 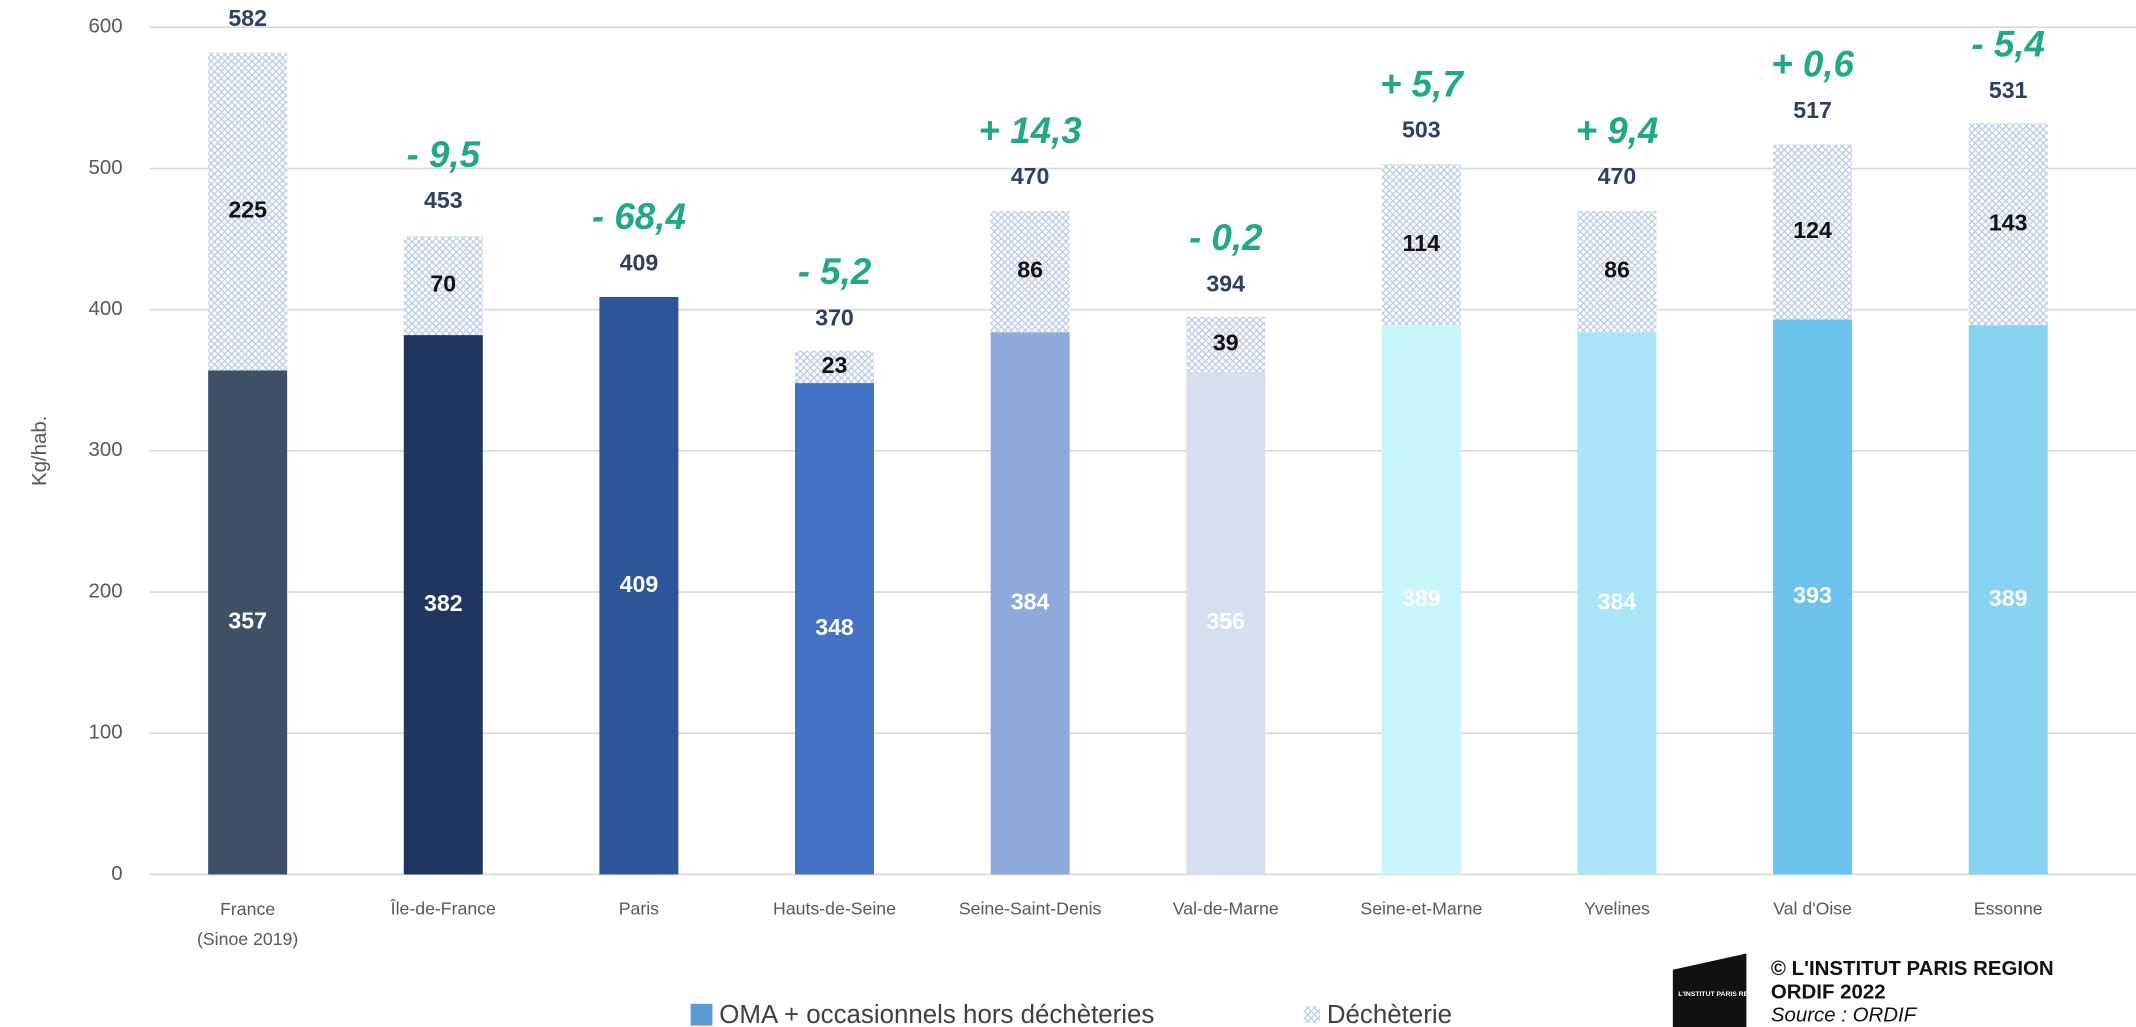 I want to click on x-tick-label-line: France, so click(x=247, y=909).